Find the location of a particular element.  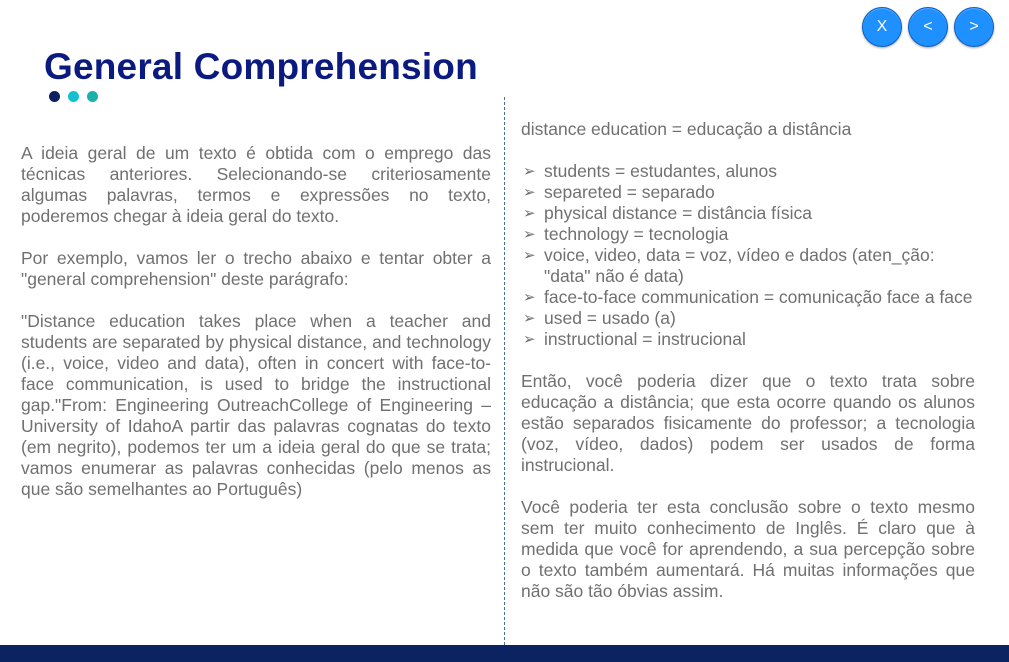

list-item: ➢ used = usado (a) is located at coordinates (599, 318).